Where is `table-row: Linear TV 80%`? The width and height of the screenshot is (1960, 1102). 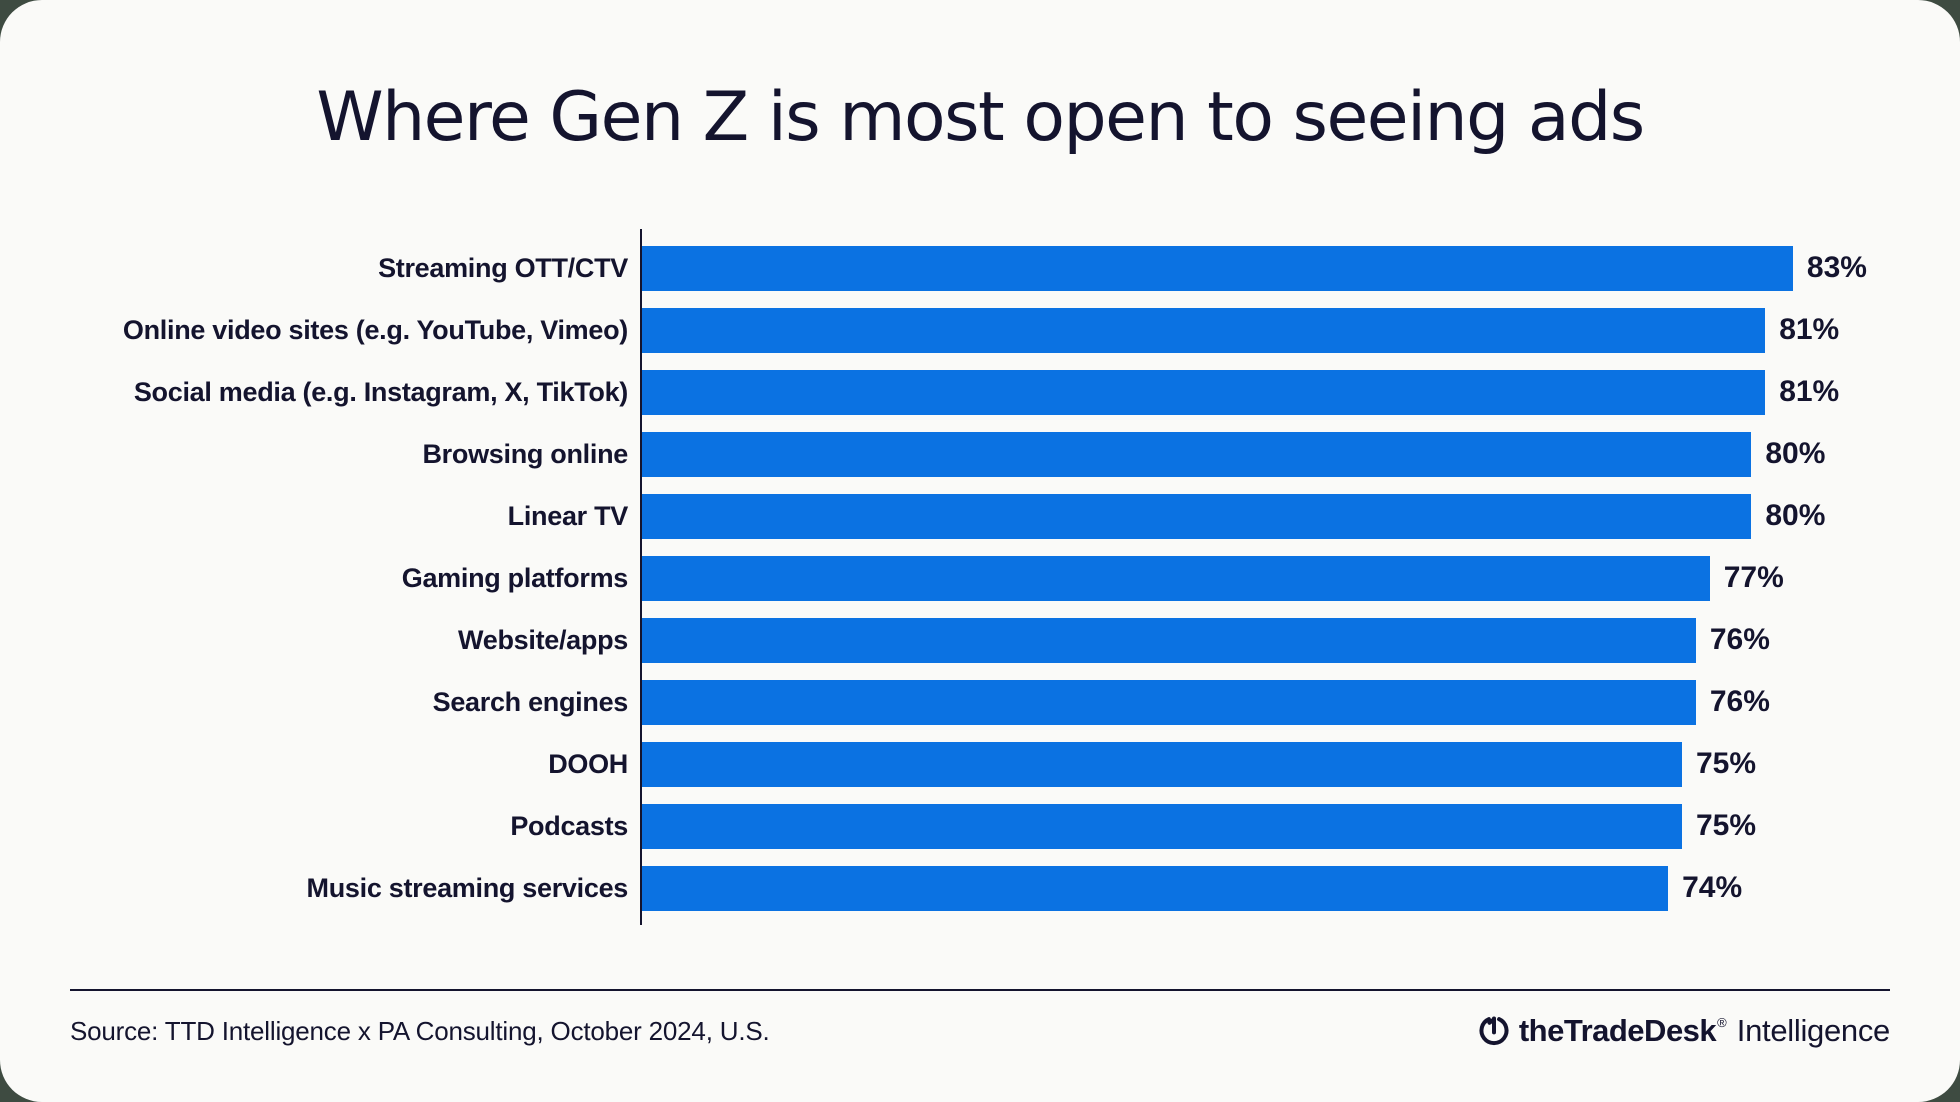 table-row: Linear TV 80% is located at coordinates (980, 516).